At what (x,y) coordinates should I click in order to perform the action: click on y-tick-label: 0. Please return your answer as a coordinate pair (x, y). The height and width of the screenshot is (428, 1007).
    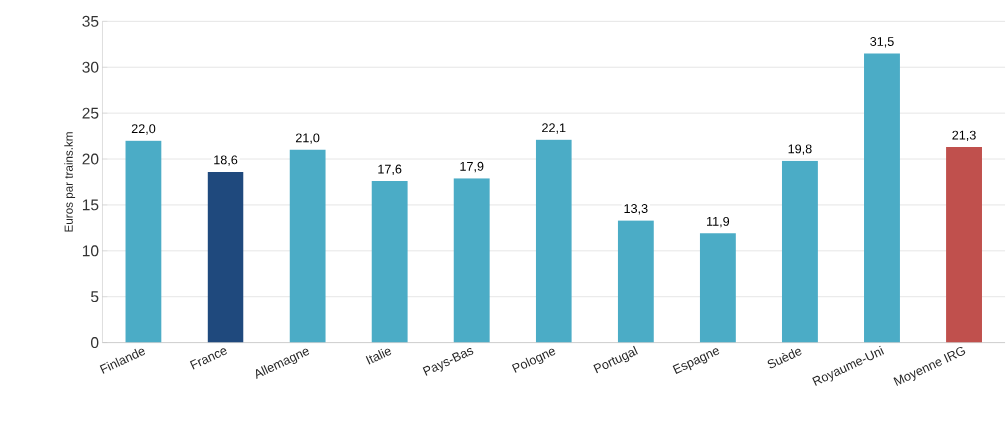
    Looking at the image, I should click on (95, 343).